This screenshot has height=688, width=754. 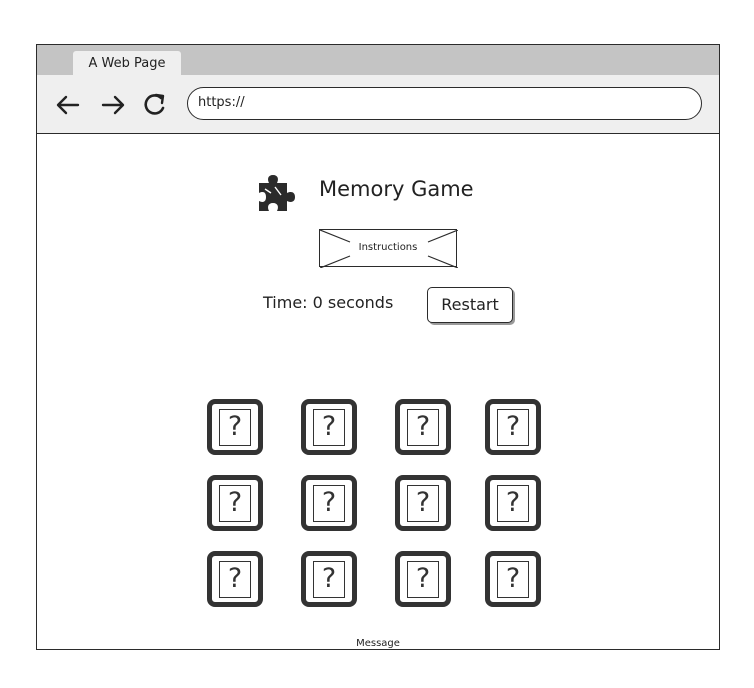 What do you see at coordinates (127, 63) in the screenshot?
I see `browser-tab: A Web Page` at bounding box center [127, 63].